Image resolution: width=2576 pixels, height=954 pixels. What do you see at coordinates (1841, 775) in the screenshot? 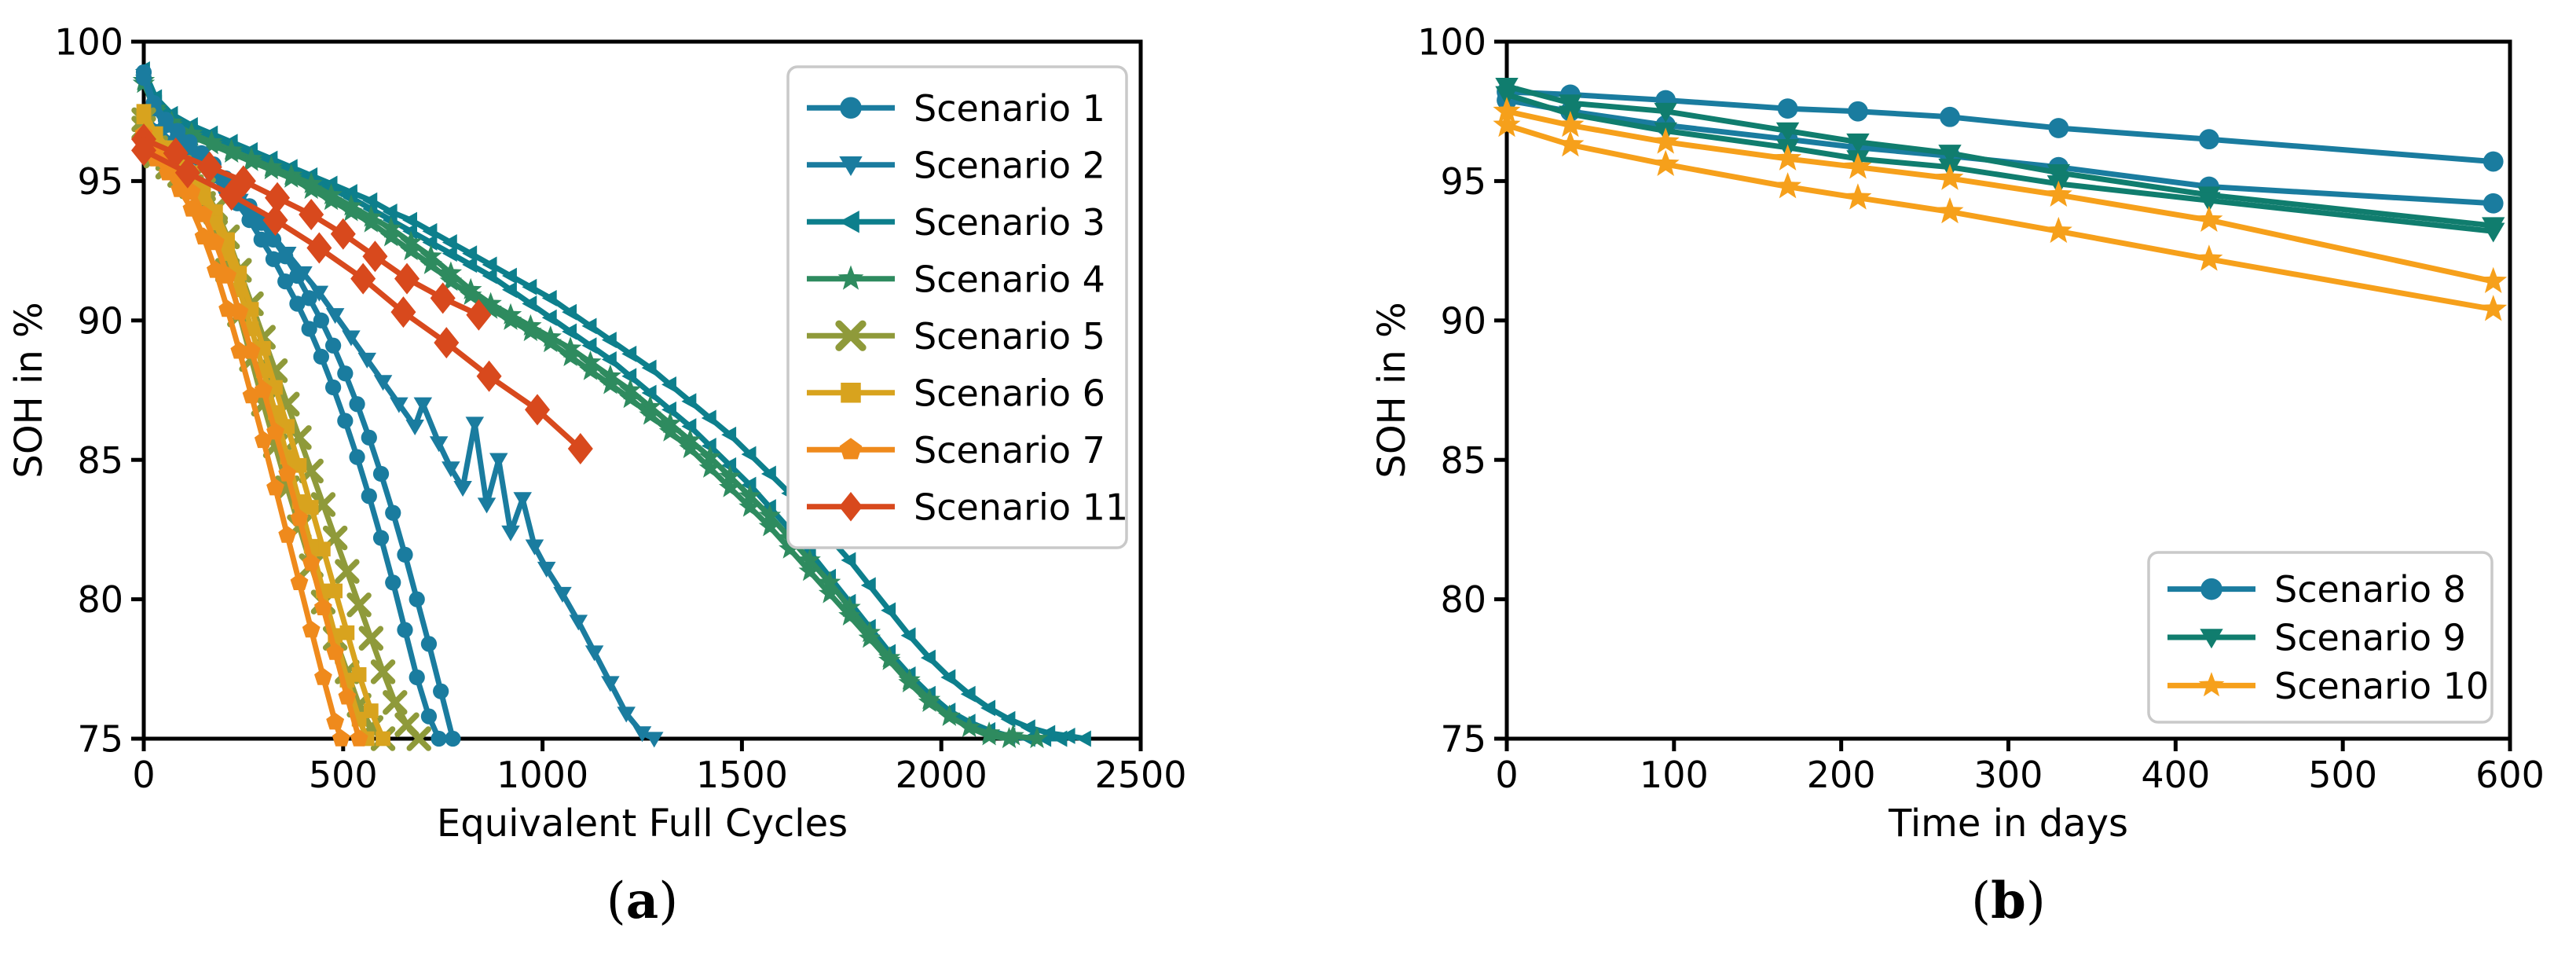
I see `x-tick-label: 200` at bounding box center [1841, 775].